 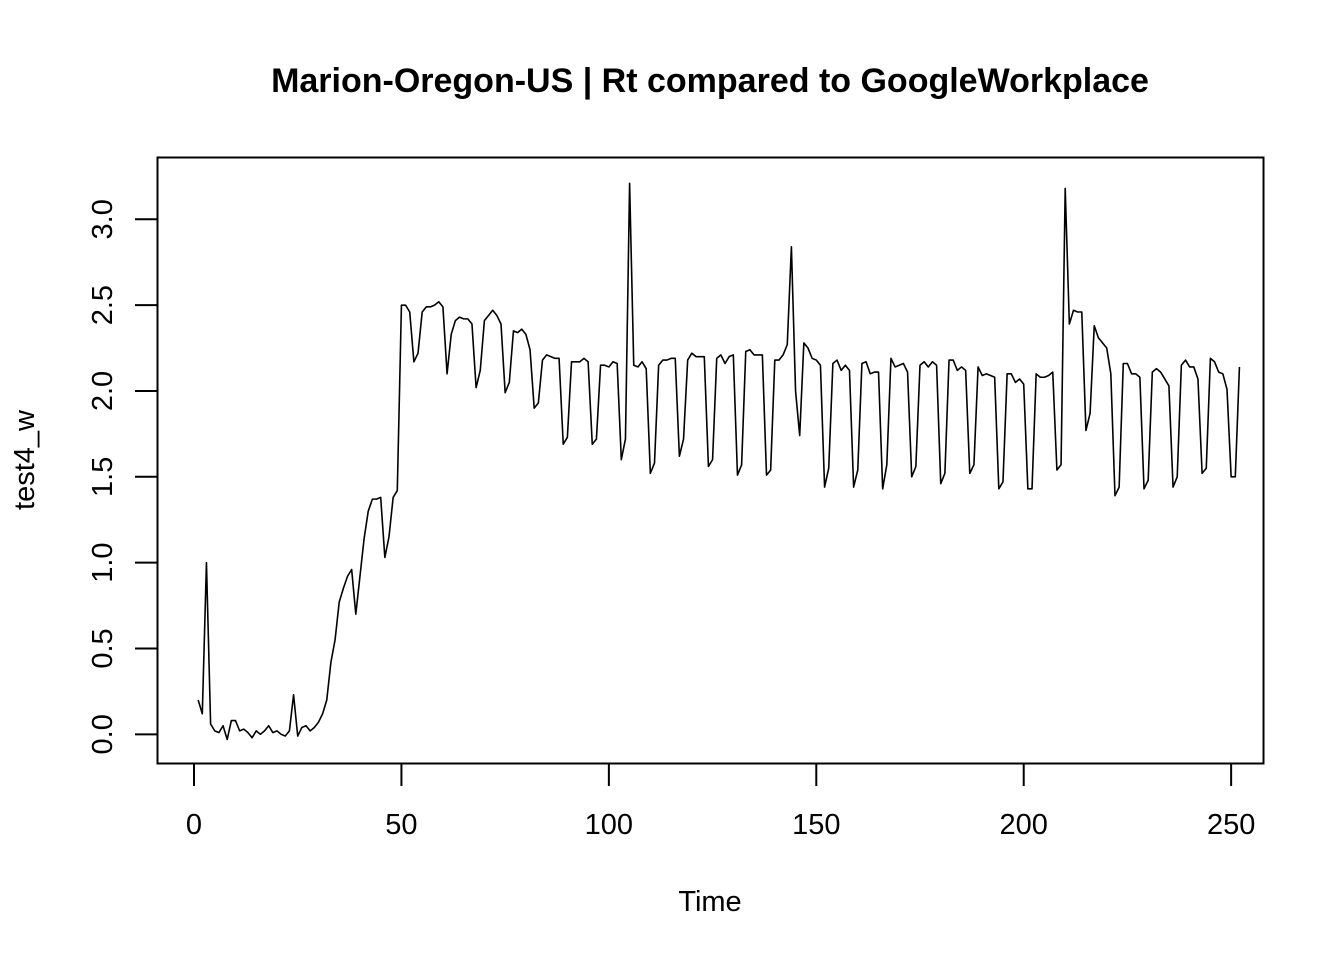 What do you see at coordinates (401, 825) in the screenshot?
I see `x-tick-label: 50` at bounding box center [401, 825].